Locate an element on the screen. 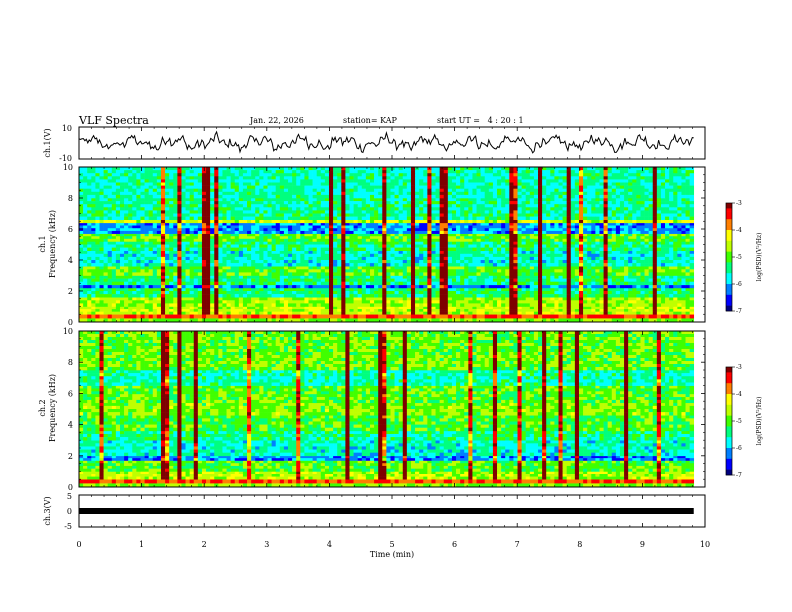 This screenshot has width=792, height=612. ch1-waveform-xticks is located at coordinates (392, 143).